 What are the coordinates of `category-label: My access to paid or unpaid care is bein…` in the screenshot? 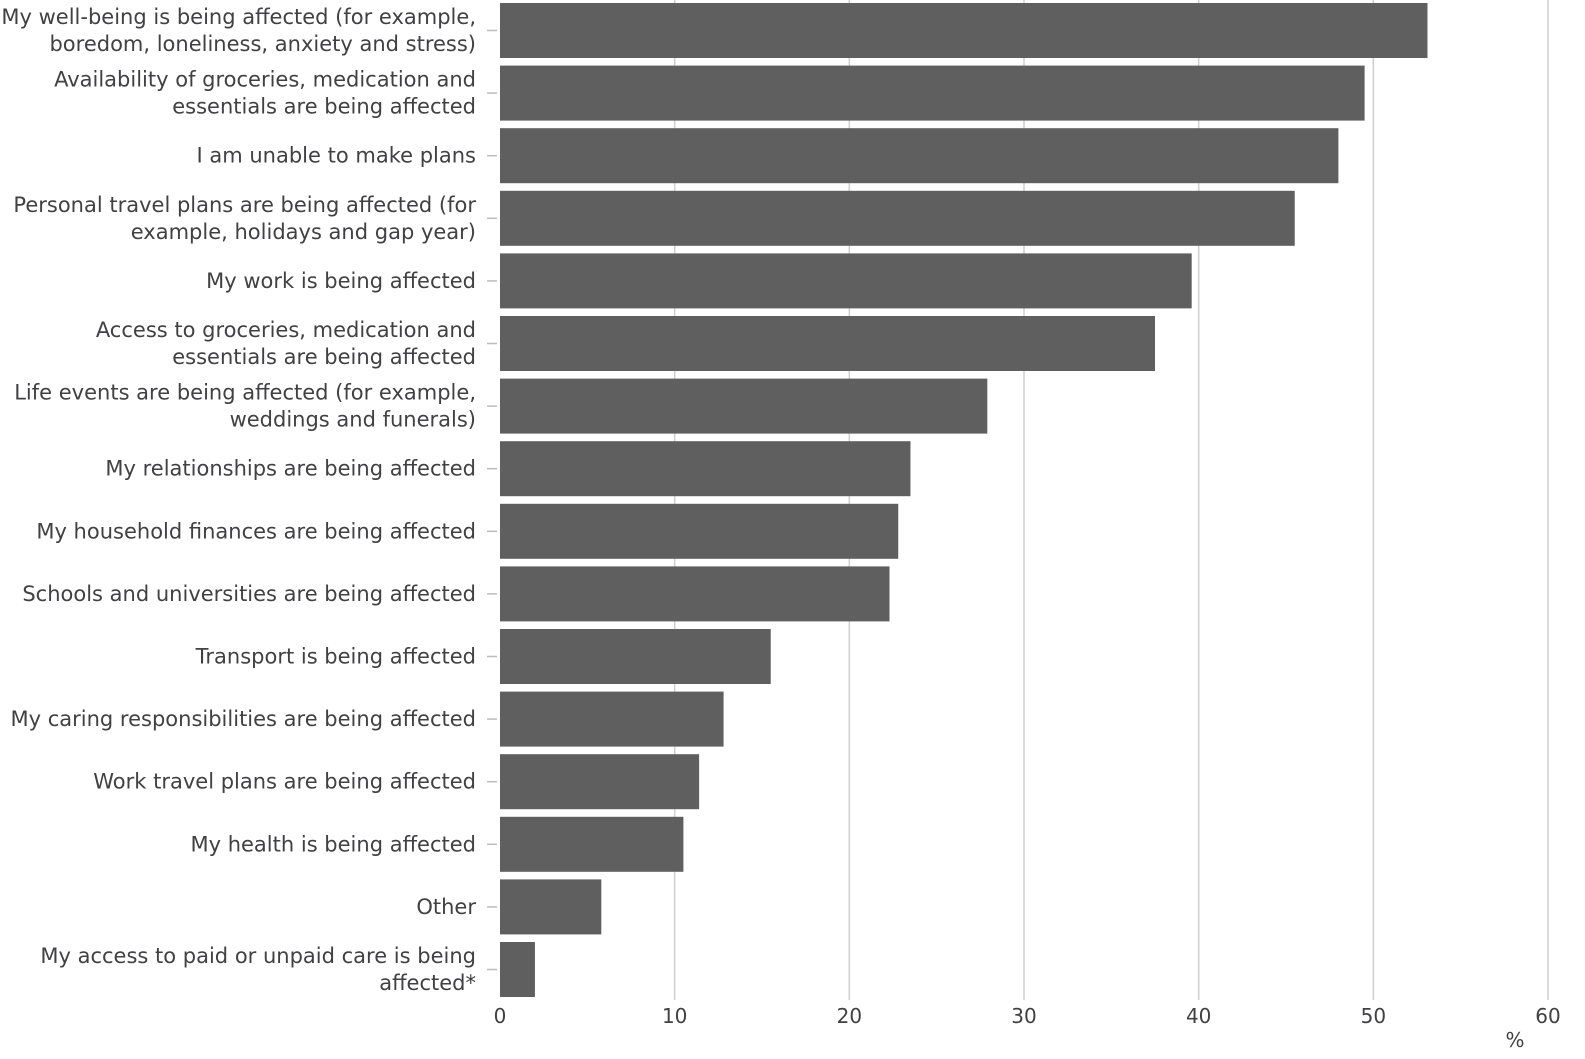 It's located at (258, 956).